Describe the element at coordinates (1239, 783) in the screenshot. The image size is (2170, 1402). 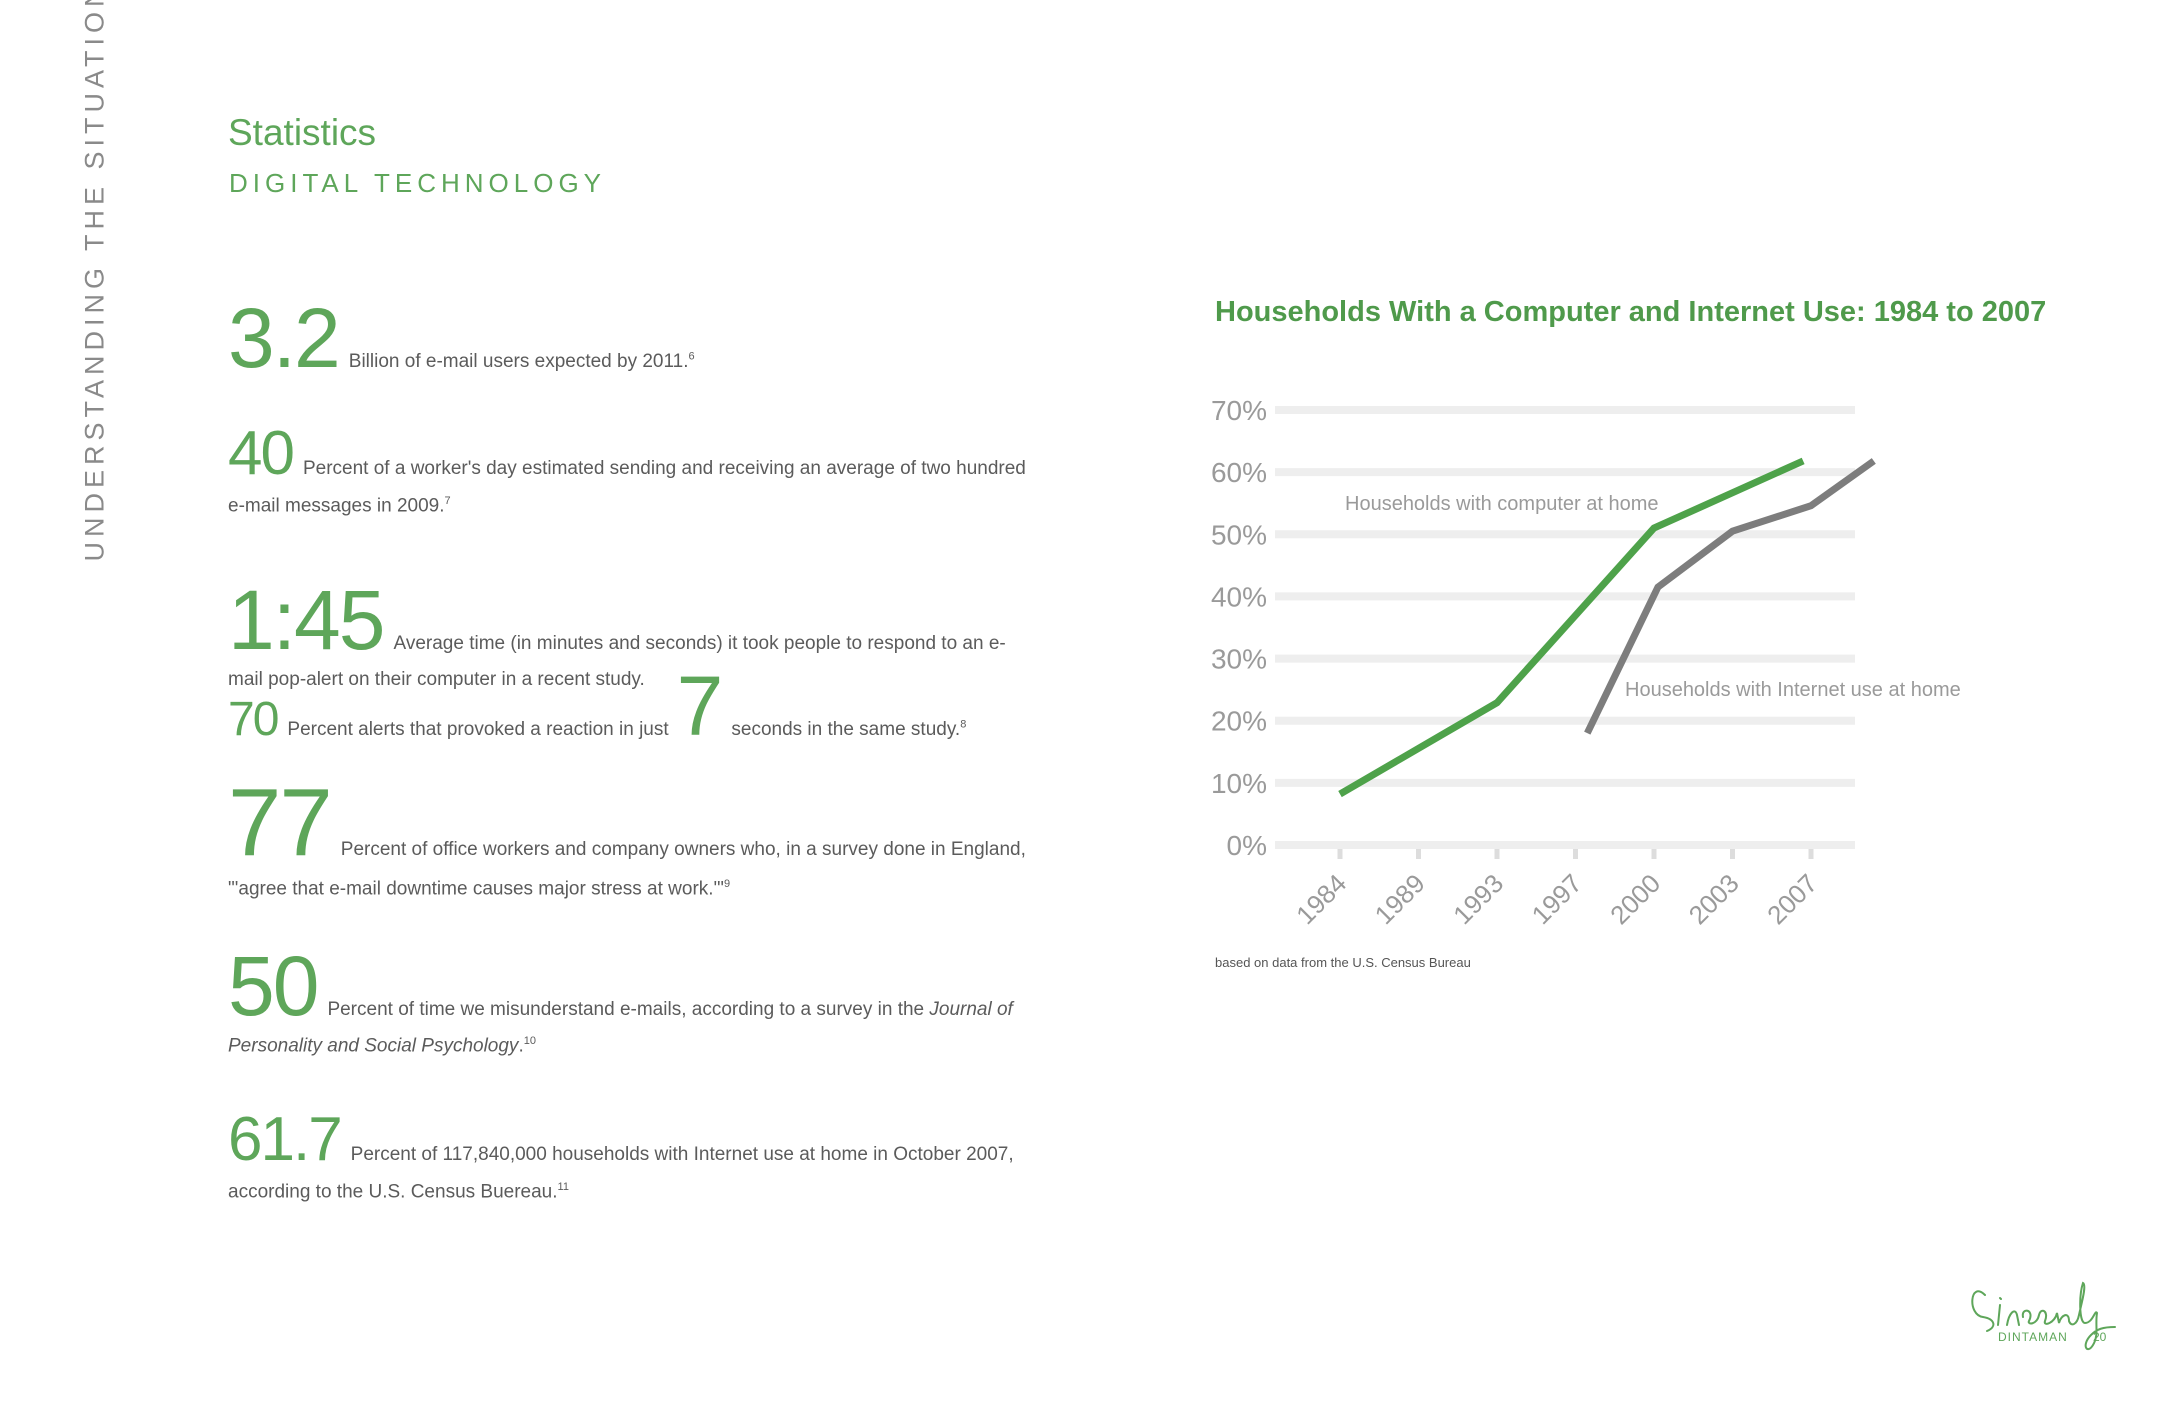
I see `y-tick-label: 10%` at that location.